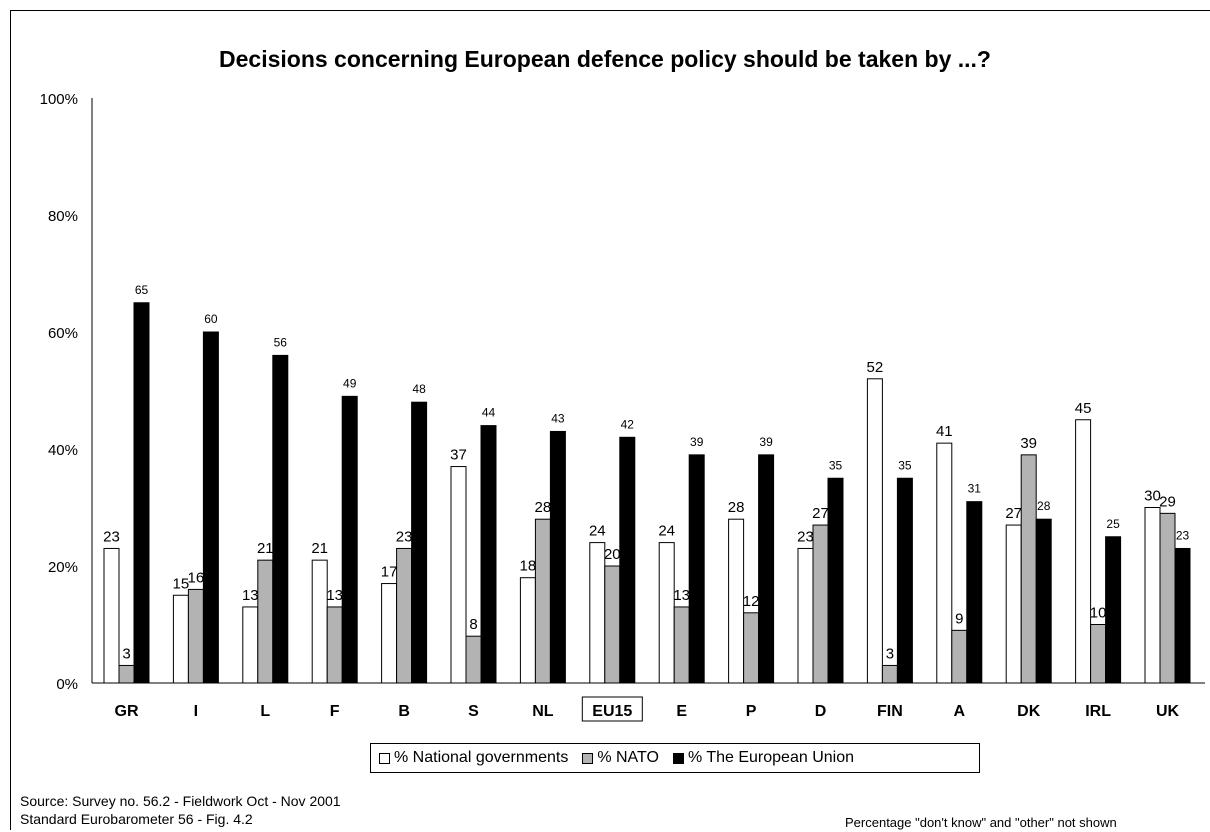 The image size is (1210, 832). Describe the element at coordinates (473, 624) in the screenshot. I see `data-label: 8` at that location.